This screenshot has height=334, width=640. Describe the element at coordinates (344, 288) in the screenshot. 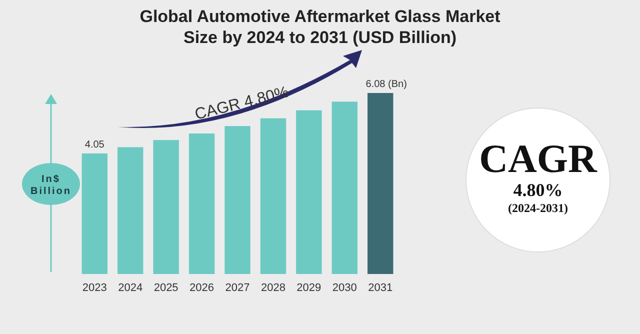

I see `x-tick-label: 2030` at that location.